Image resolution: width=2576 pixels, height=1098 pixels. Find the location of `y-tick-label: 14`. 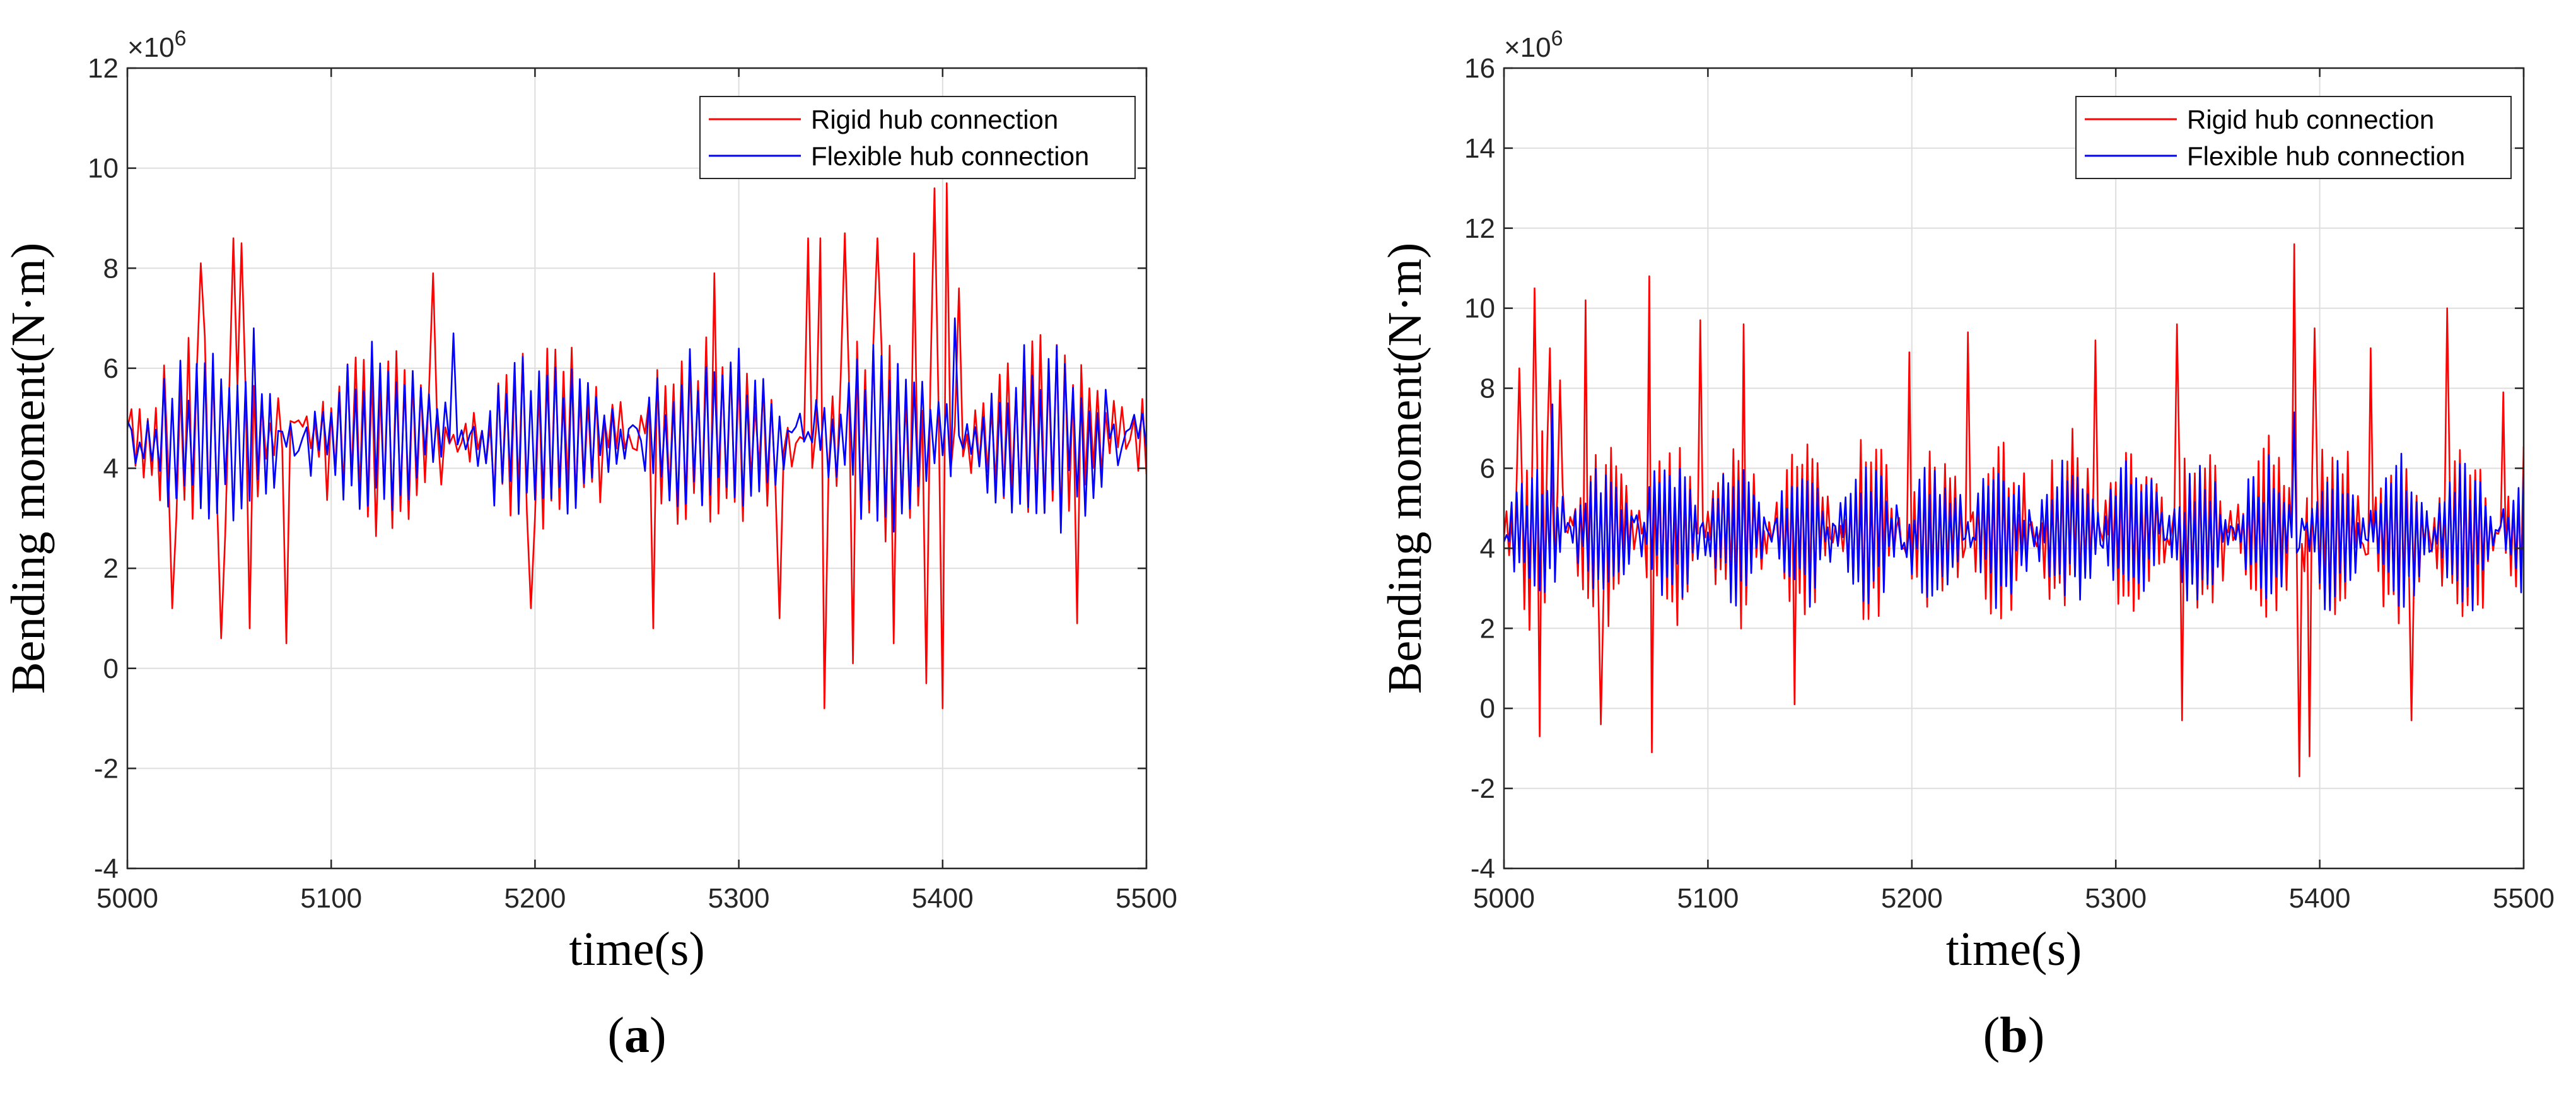

y-tick-label: 14 is located at coordinates (1480, 148).